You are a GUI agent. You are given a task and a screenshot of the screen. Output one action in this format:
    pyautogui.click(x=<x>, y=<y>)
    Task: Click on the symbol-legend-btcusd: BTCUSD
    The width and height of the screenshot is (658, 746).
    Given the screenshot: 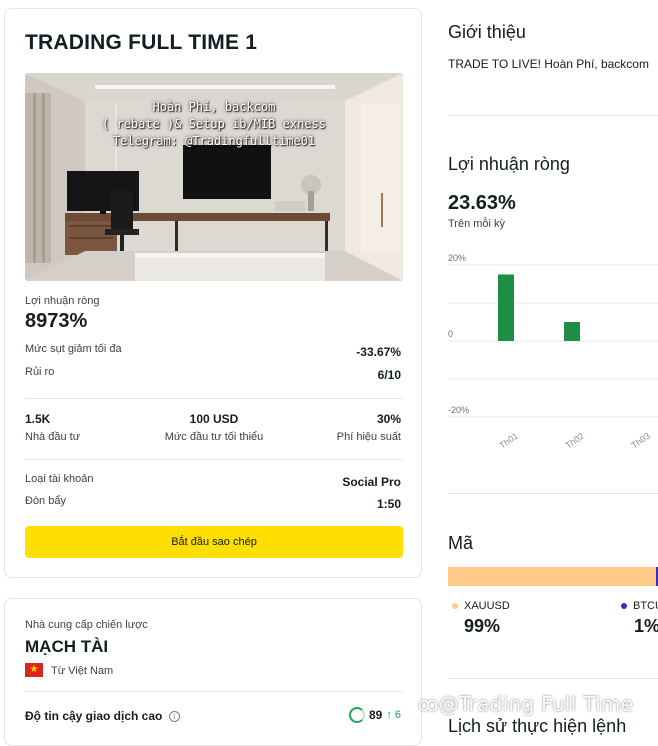 What is the action you would take?
    pyautogui.click(x=639, y=606)
    